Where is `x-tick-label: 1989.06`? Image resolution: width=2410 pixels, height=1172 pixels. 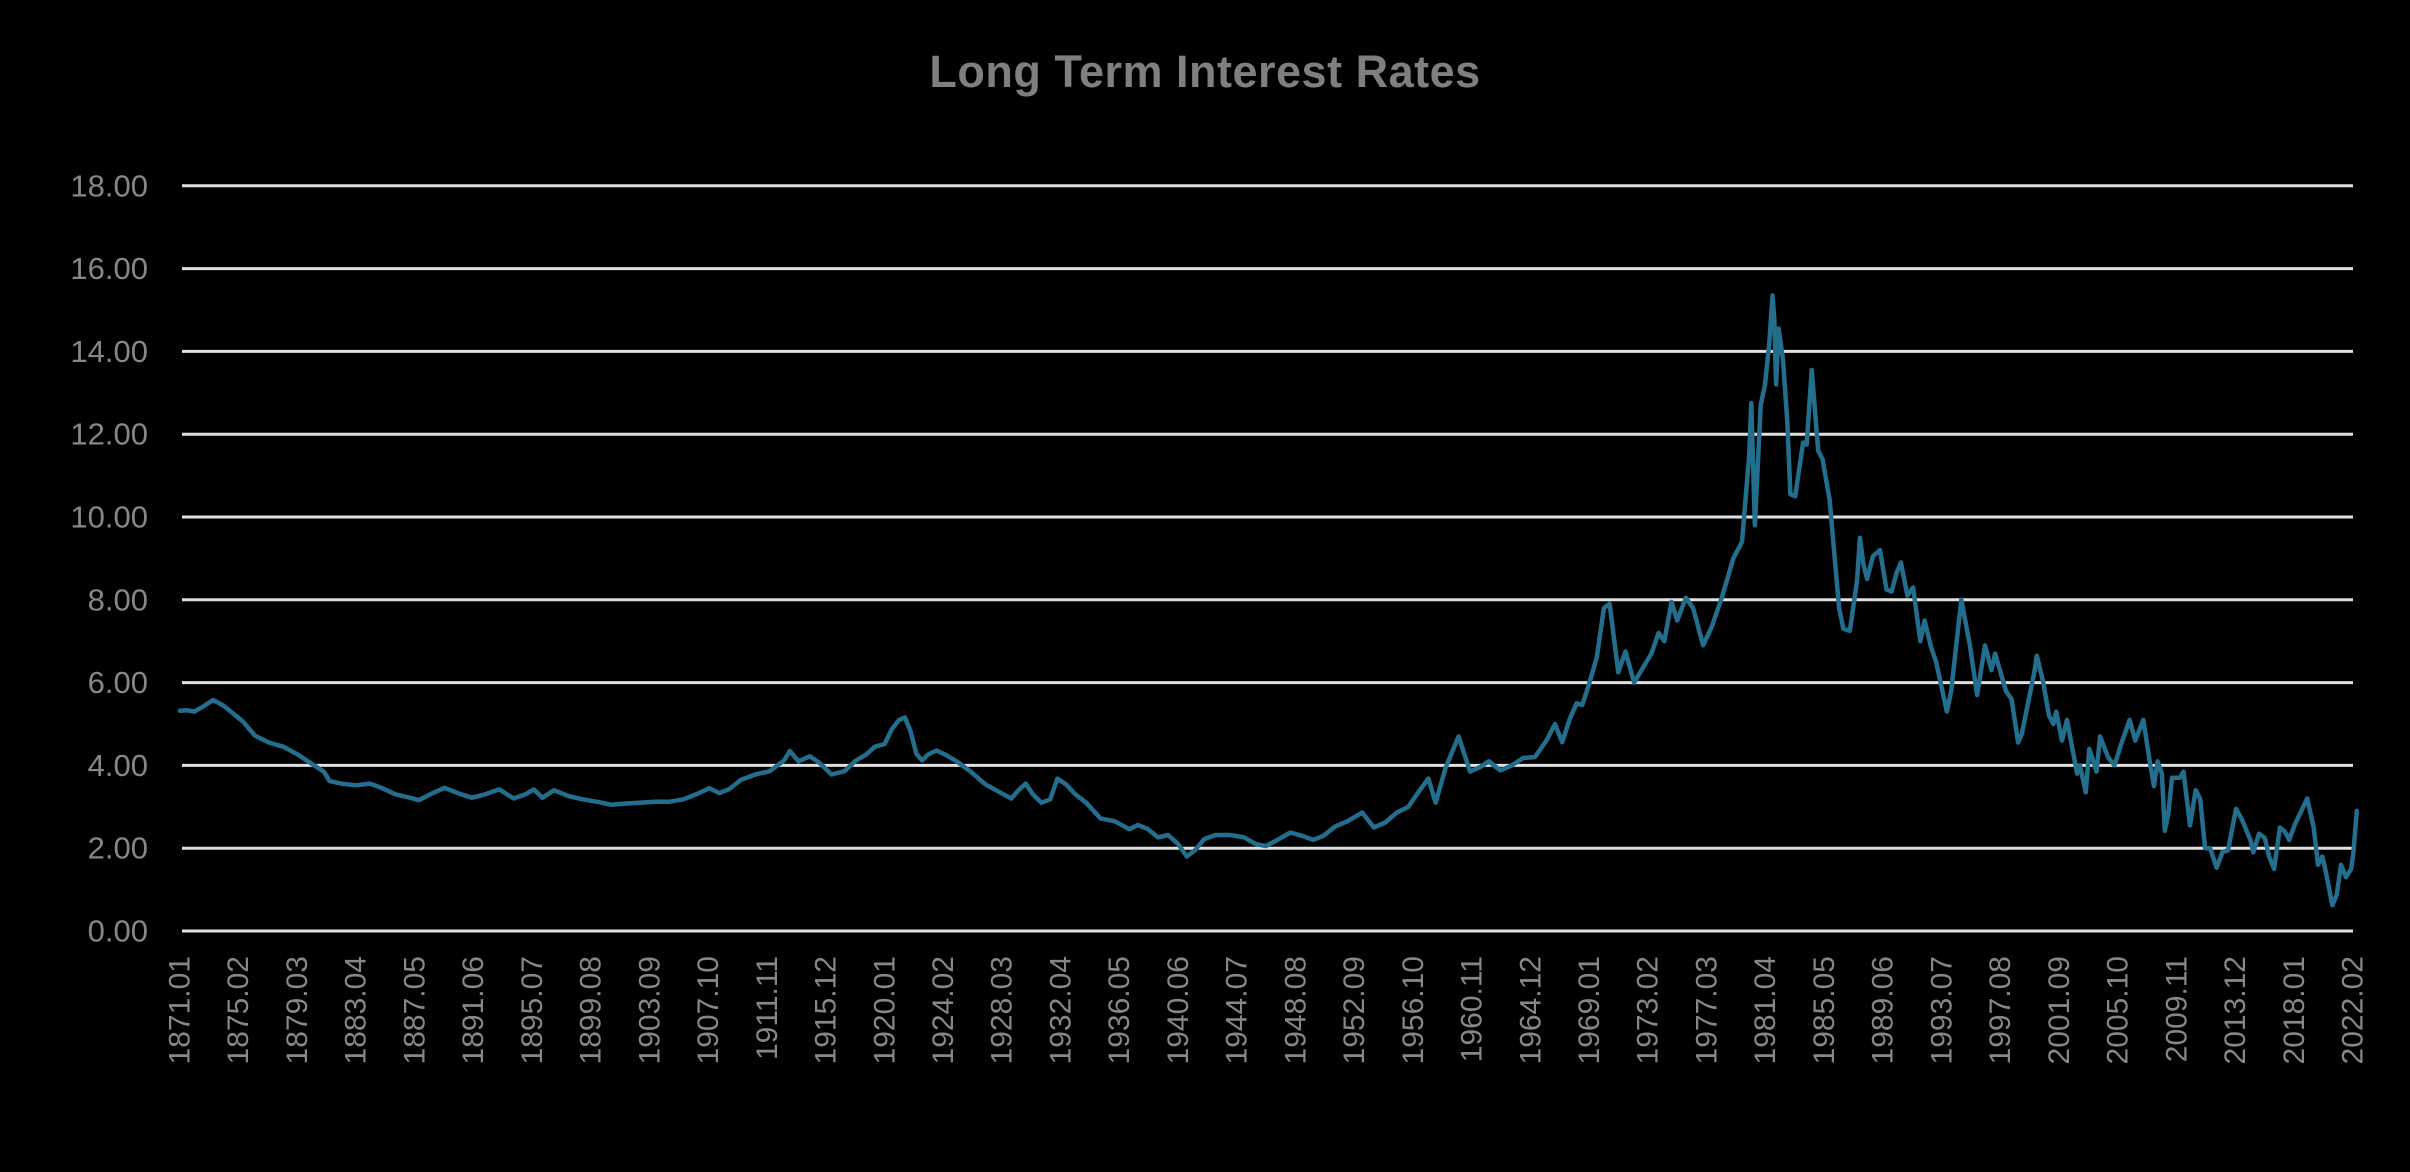
x-tick-label: 1989.06 is located at coordinates (1883, 1010).